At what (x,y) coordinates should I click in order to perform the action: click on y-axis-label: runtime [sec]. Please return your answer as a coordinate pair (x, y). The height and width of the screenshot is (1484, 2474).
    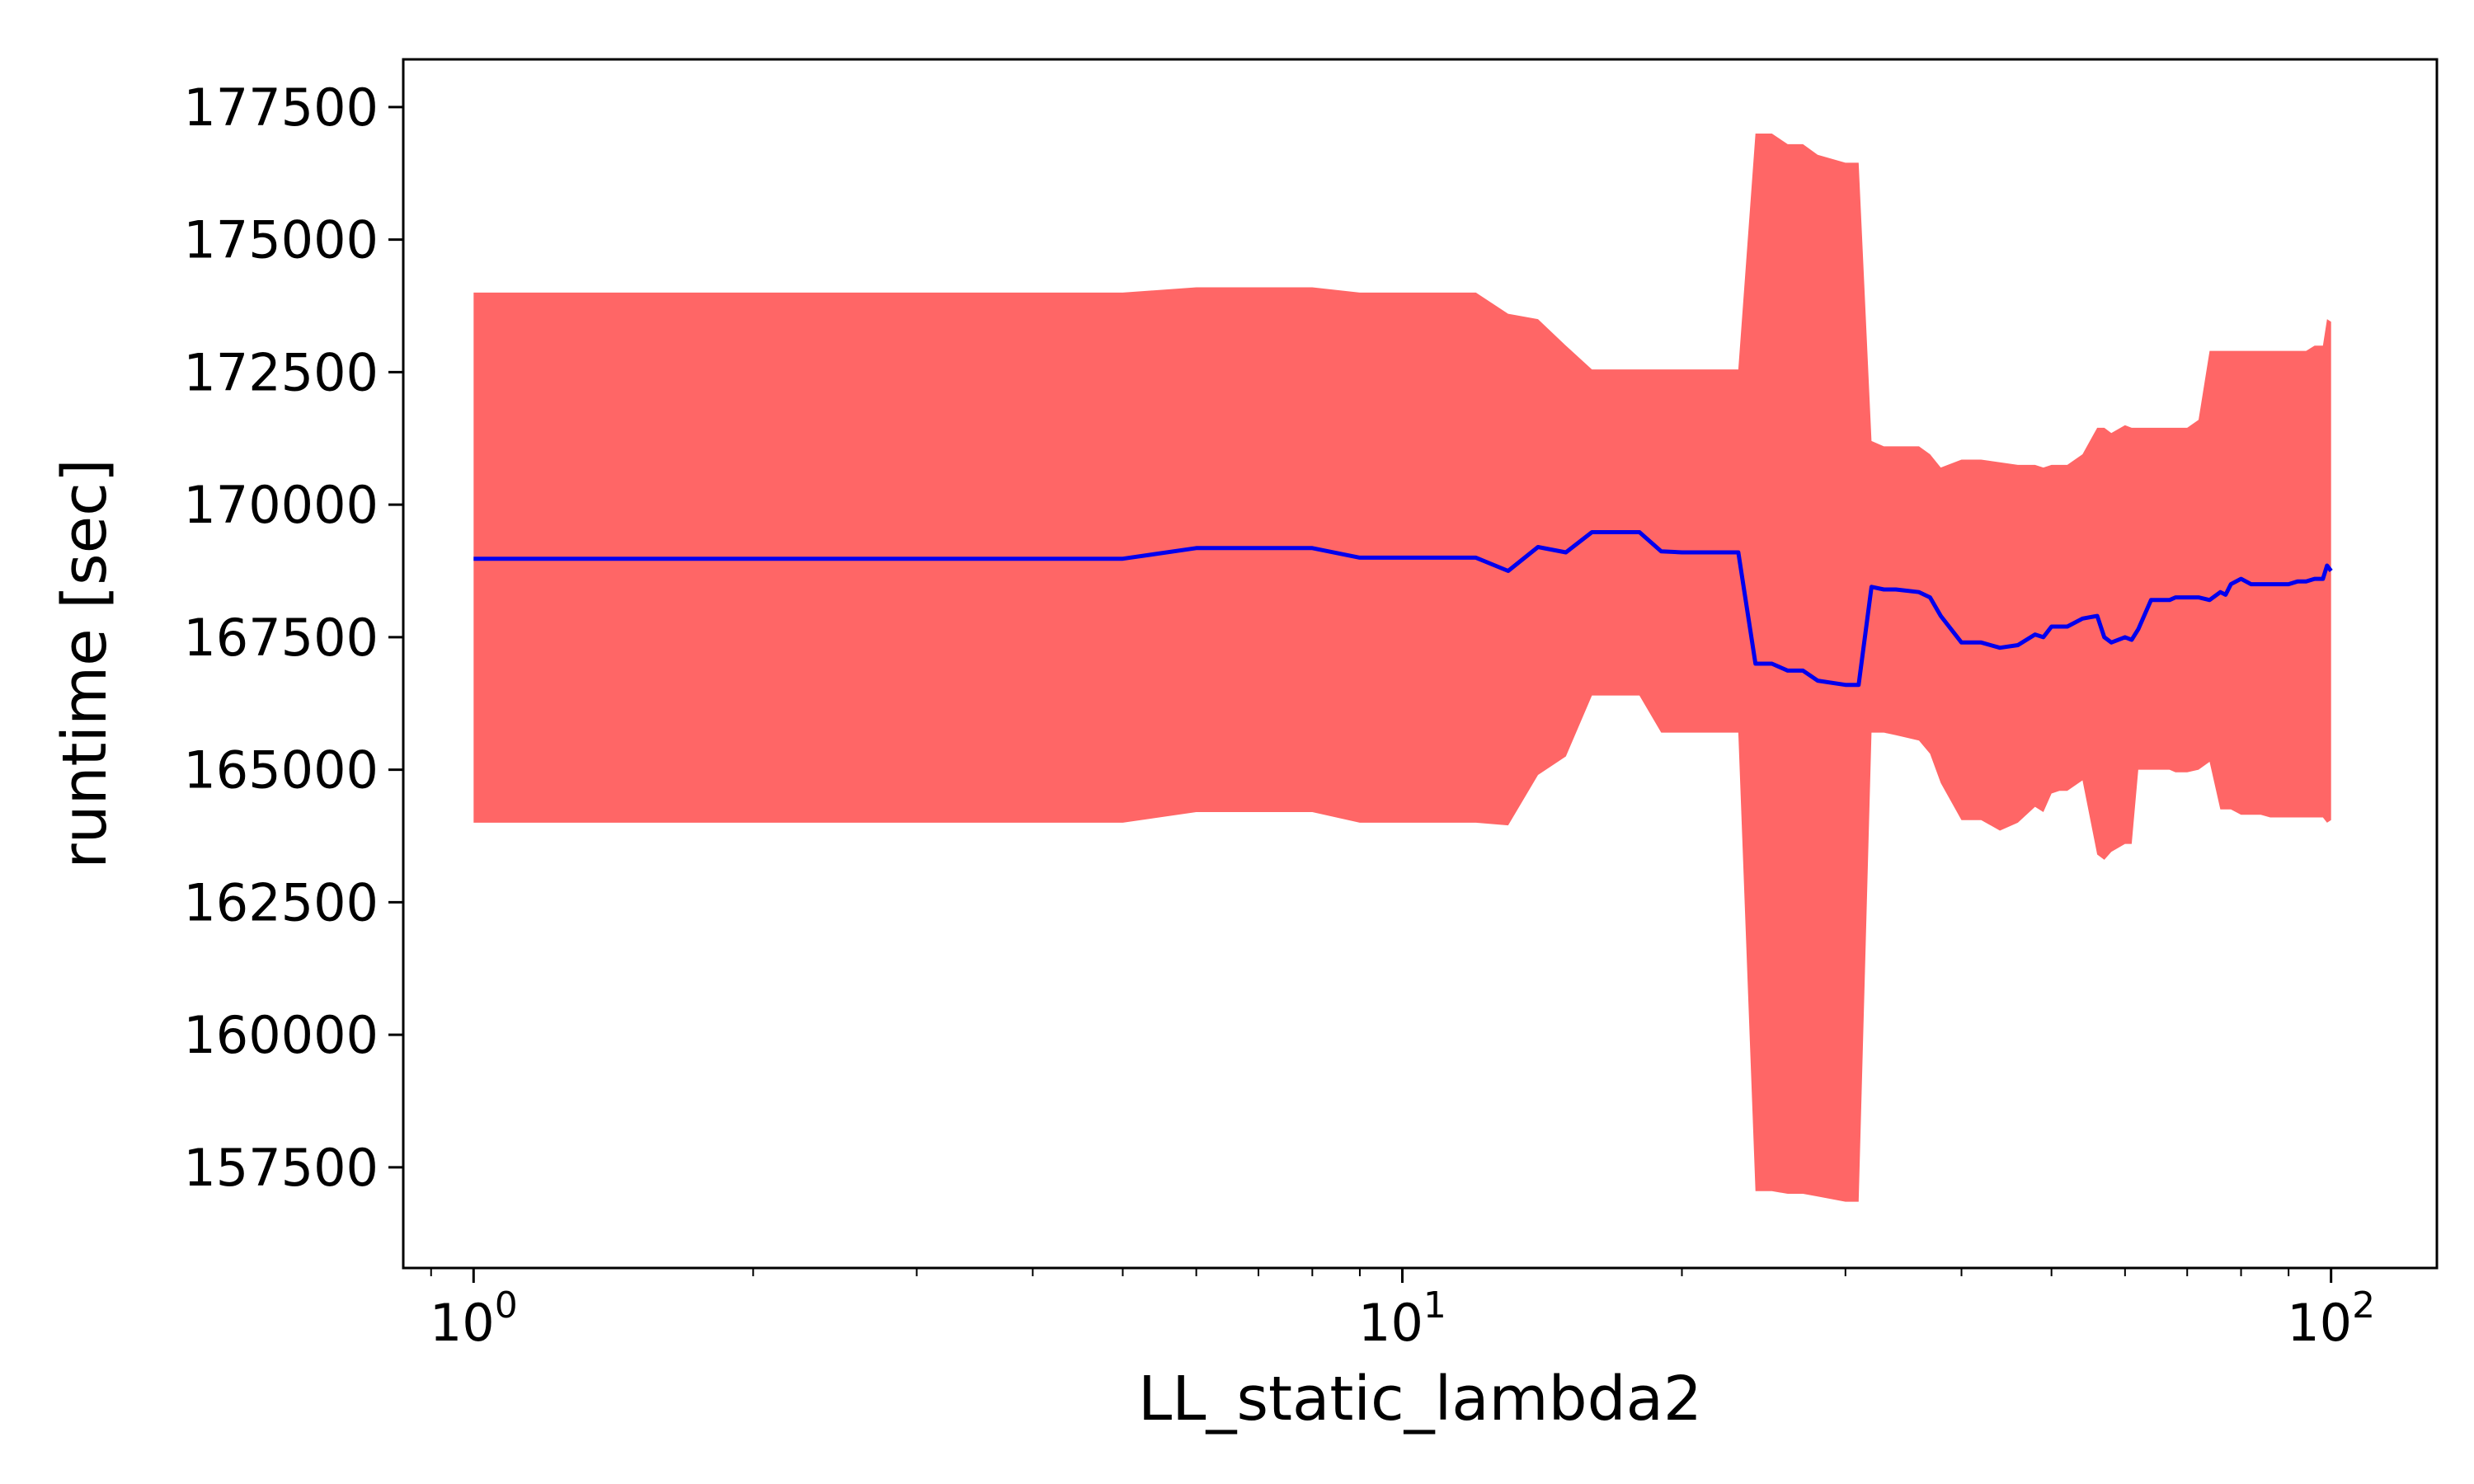
    Looking at the image, I should click on (84, 663).